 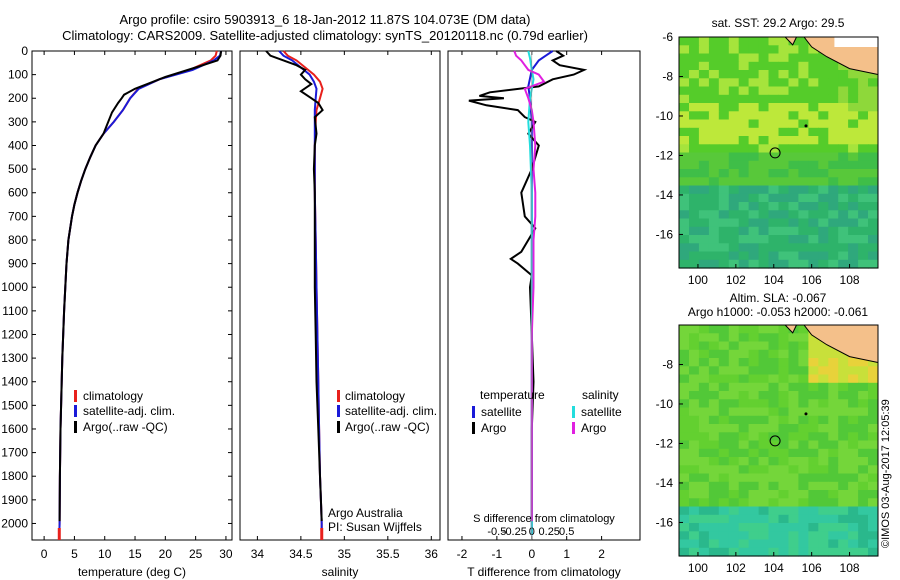 I want to click on y-tick-label: 100, so click(x=18, y=75).